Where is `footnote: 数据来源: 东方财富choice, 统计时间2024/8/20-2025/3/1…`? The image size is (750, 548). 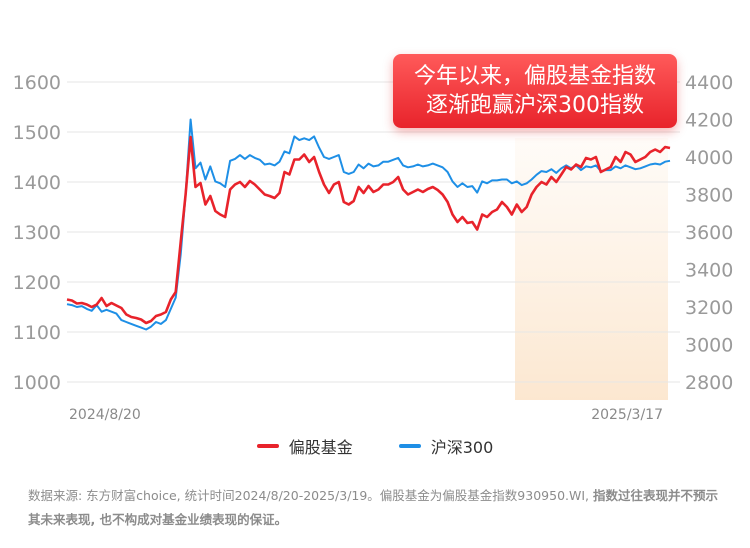
footnote: 数据来源: 东方财富choice, 统计时间2024/8/20-2025/3/1… is located at coordinates (378, 508).